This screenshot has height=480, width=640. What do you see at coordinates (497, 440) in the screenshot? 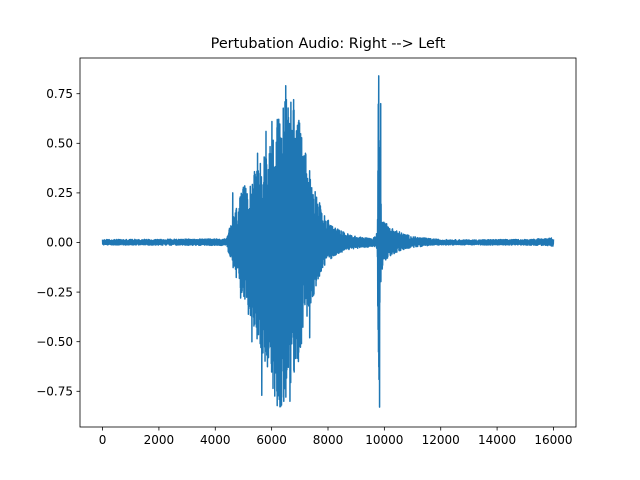
I see `x-tick-label: 14000` at bounding box center [497, 440].